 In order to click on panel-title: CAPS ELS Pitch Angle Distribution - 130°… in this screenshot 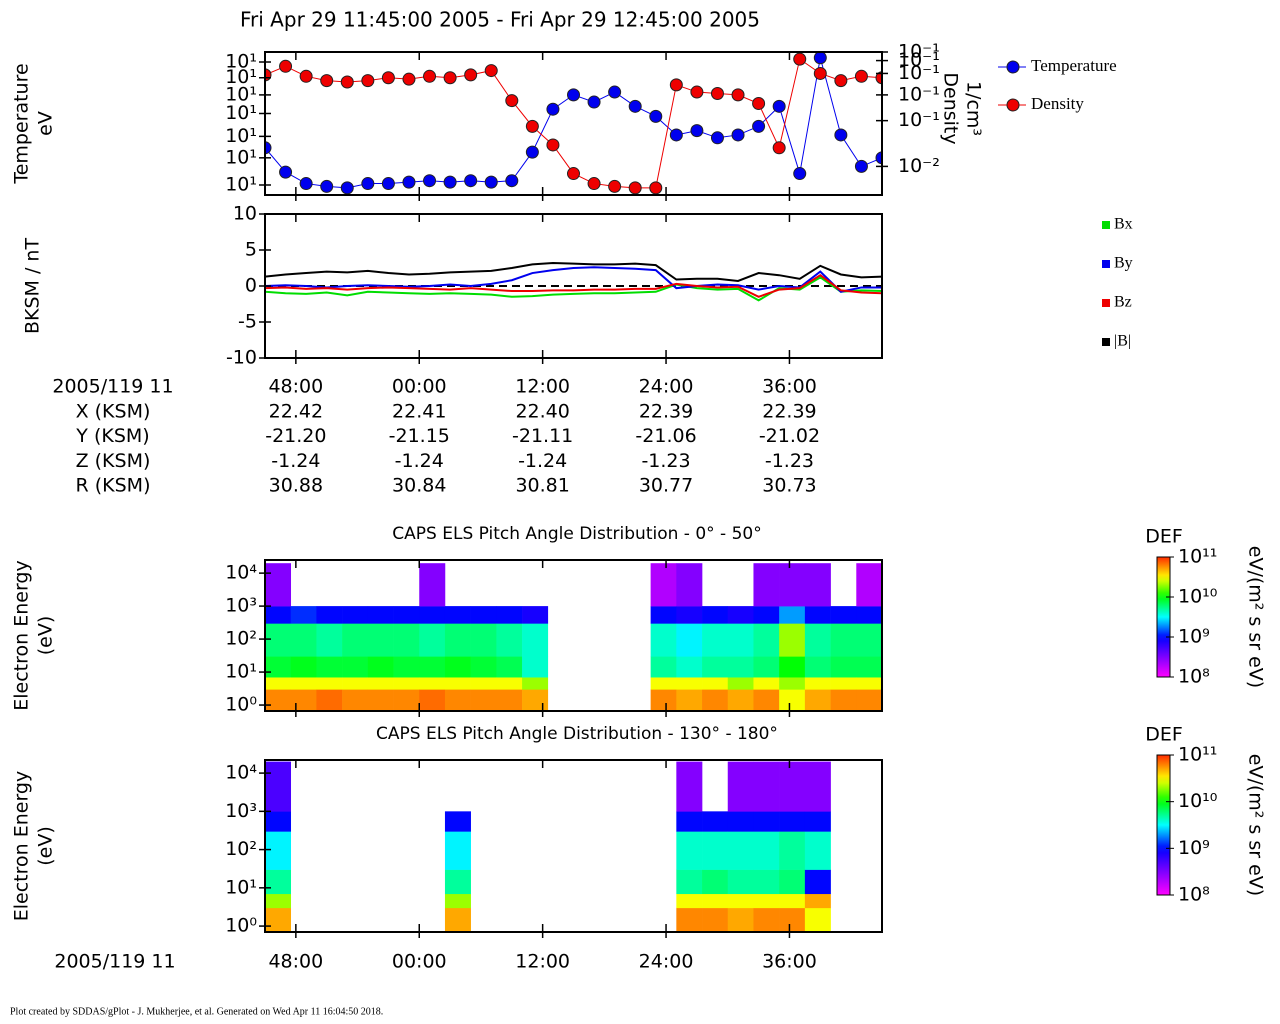, I will do `click(577, 734)`.